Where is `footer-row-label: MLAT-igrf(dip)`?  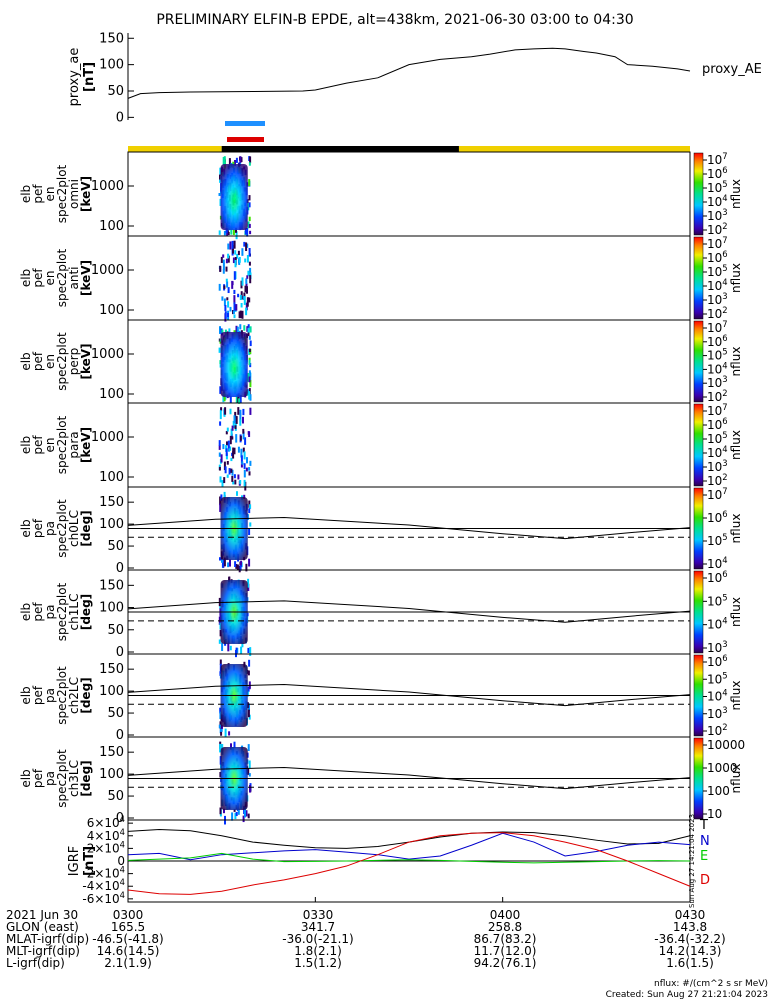 footer-row-label: MLAT-igrf(dip) is located at coordinates (47, 939).